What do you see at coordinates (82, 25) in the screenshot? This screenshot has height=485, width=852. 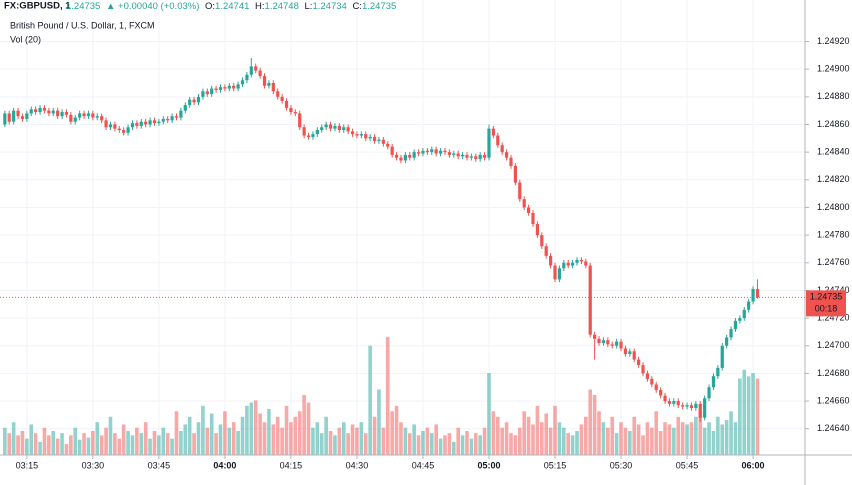 I see `subtitle: British Pound / U.S. Dollar, 1, FXCM` at bounding box center [82, 25].